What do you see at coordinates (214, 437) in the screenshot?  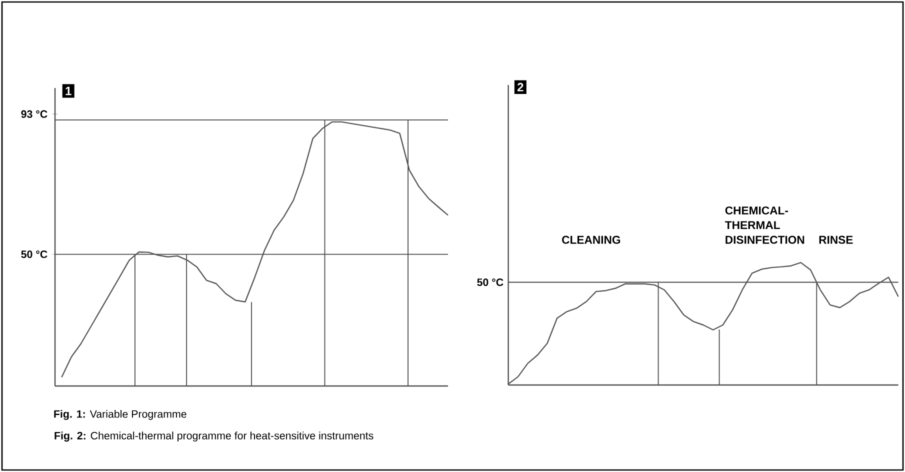 I see `text: Fig. 2: Chemical-thermal programme for heat-sensitive instruments` at bounding box center [214, 437].